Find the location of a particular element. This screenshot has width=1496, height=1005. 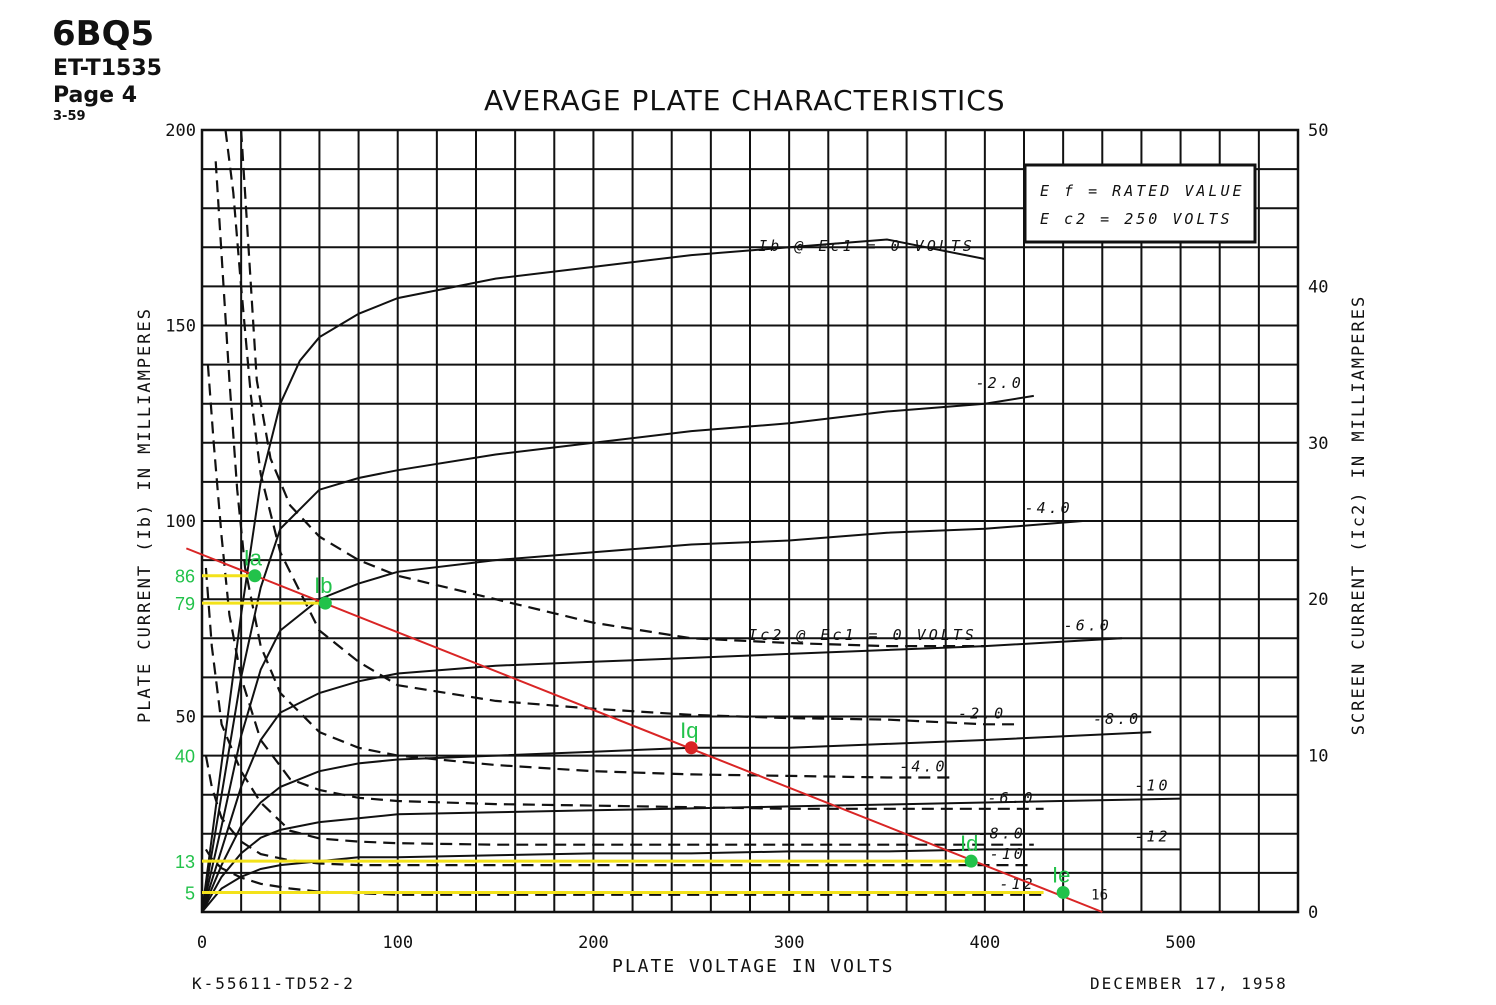

y-tick-label: 50 is located at coordinates (186, 718).